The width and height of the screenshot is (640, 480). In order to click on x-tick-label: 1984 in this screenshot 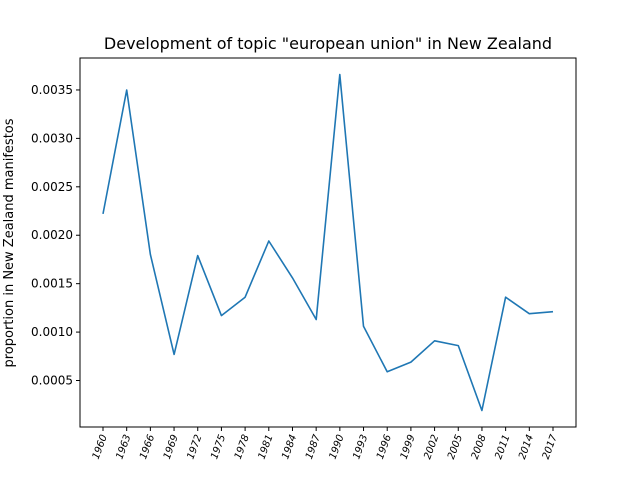, I will do `click(289, 447)`.